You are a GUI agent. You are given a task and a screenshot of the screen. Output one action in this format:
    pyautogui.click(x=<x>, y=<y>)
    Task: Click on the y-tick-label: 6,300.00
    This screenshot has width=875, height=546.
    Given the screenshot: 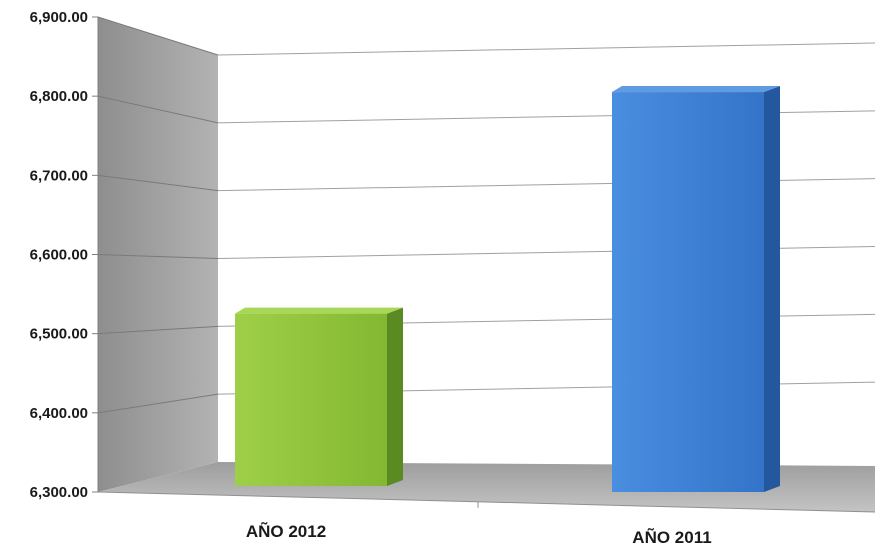 What is the action you would take?
    pyautogui.click(x=59, y=492)
    